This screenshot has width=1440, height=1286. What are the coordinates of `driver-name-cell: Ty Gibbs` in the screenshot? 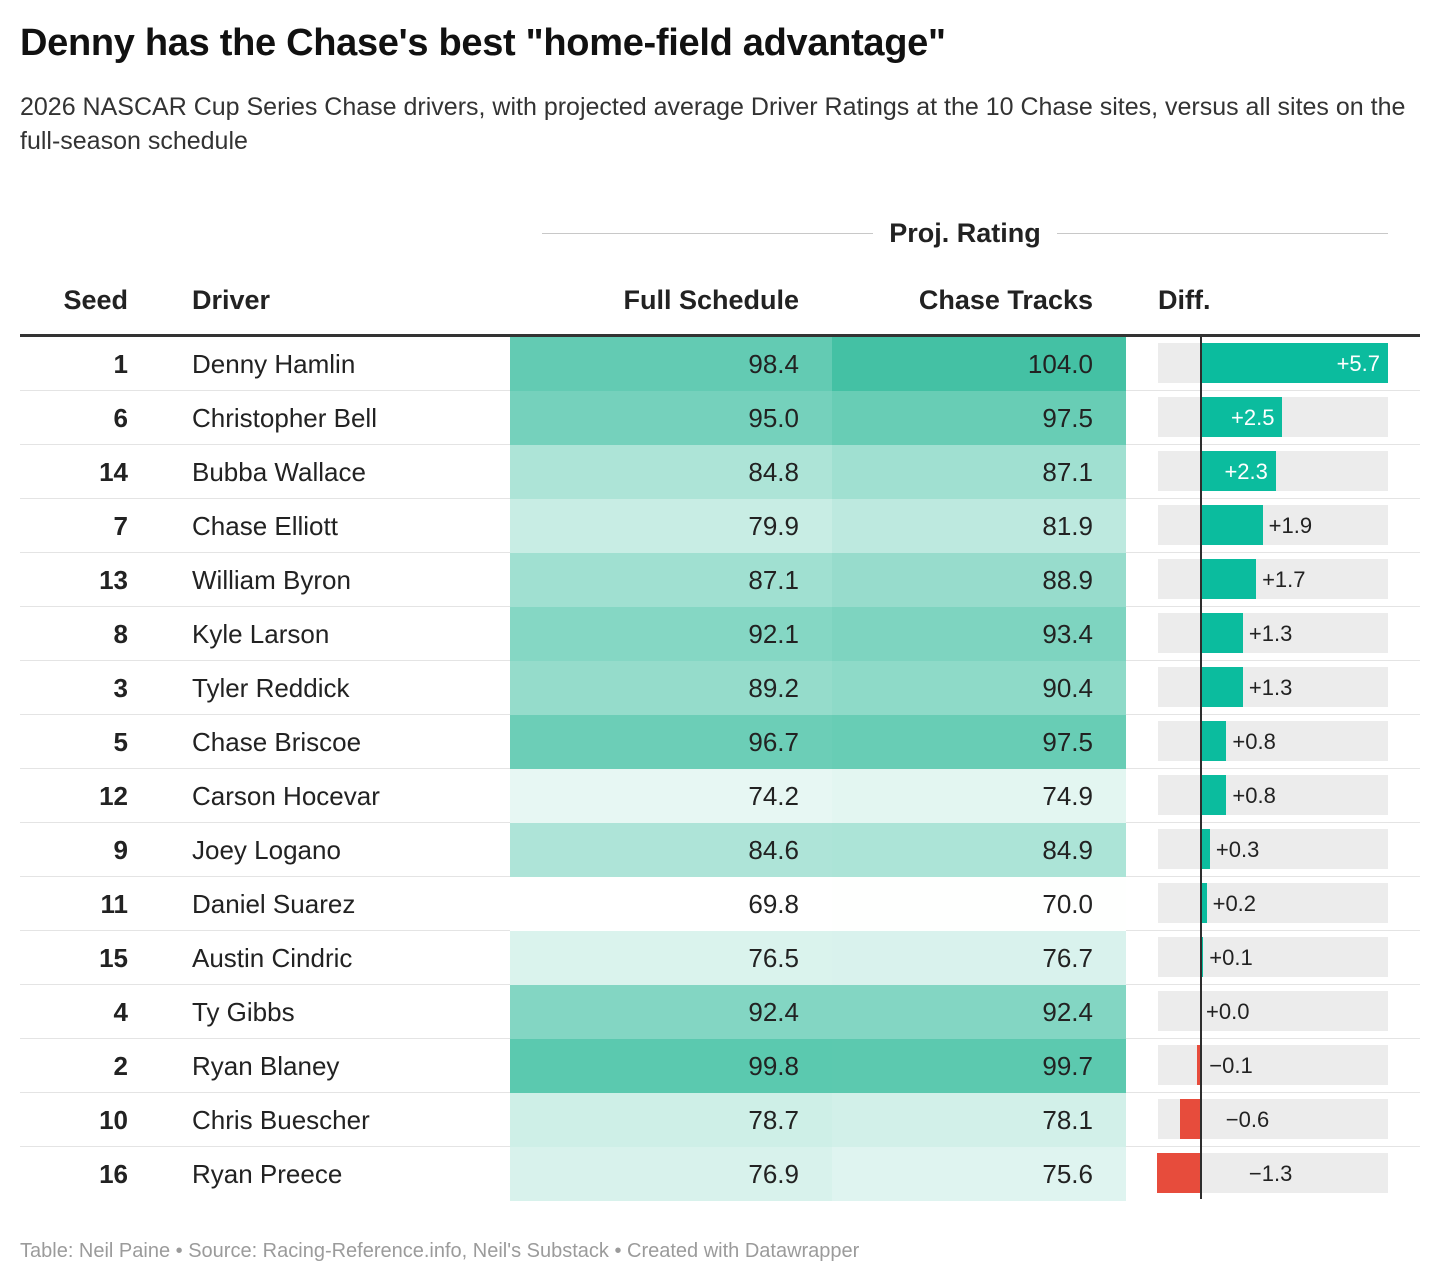 It's located at (243, 1012).